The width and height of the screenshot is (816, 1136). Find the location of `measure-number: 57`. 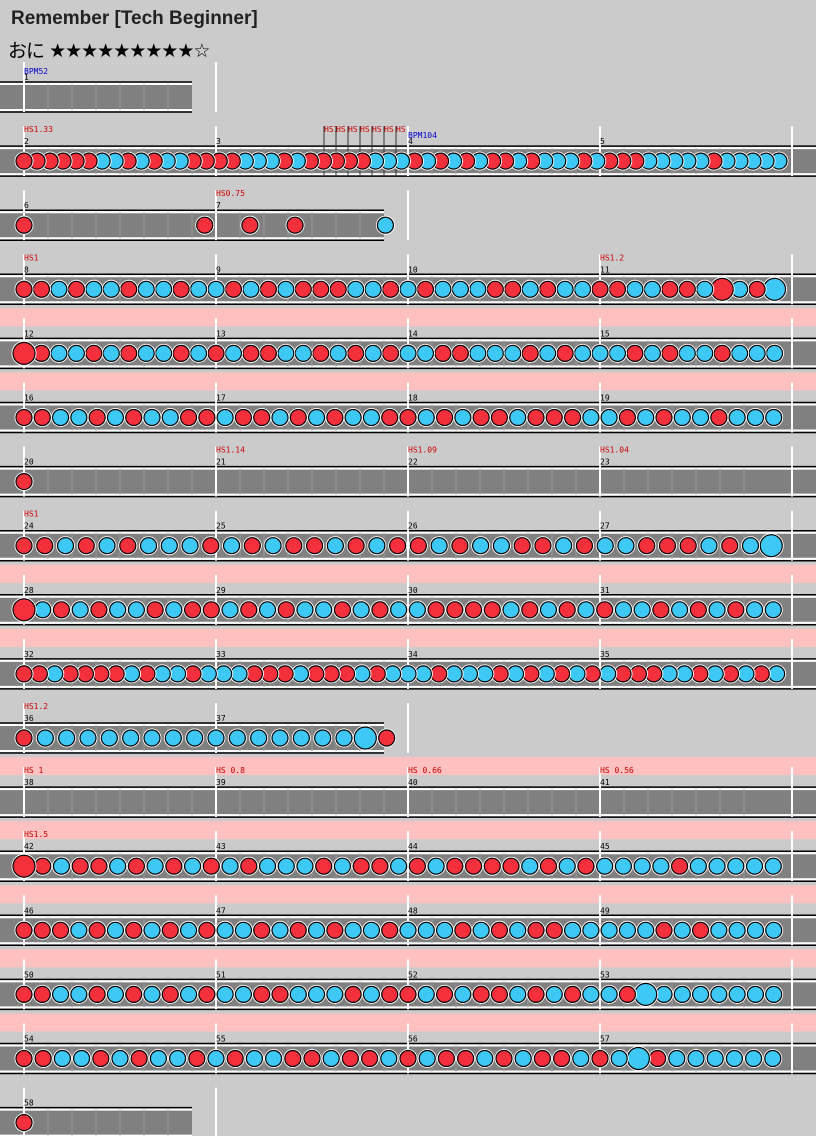

measure-number: 57 is located at coordinates (605, 1039).